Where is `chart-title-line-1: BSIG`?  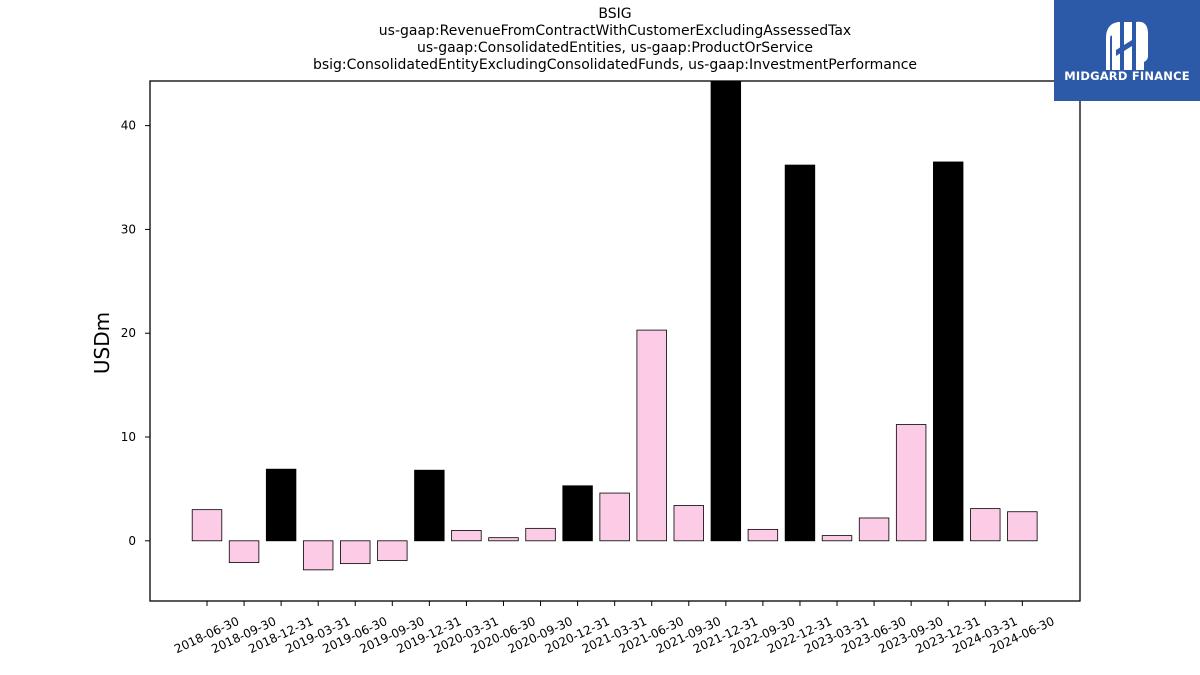
chart-title-line-1: BSIG is located at coordinates (615, 14).